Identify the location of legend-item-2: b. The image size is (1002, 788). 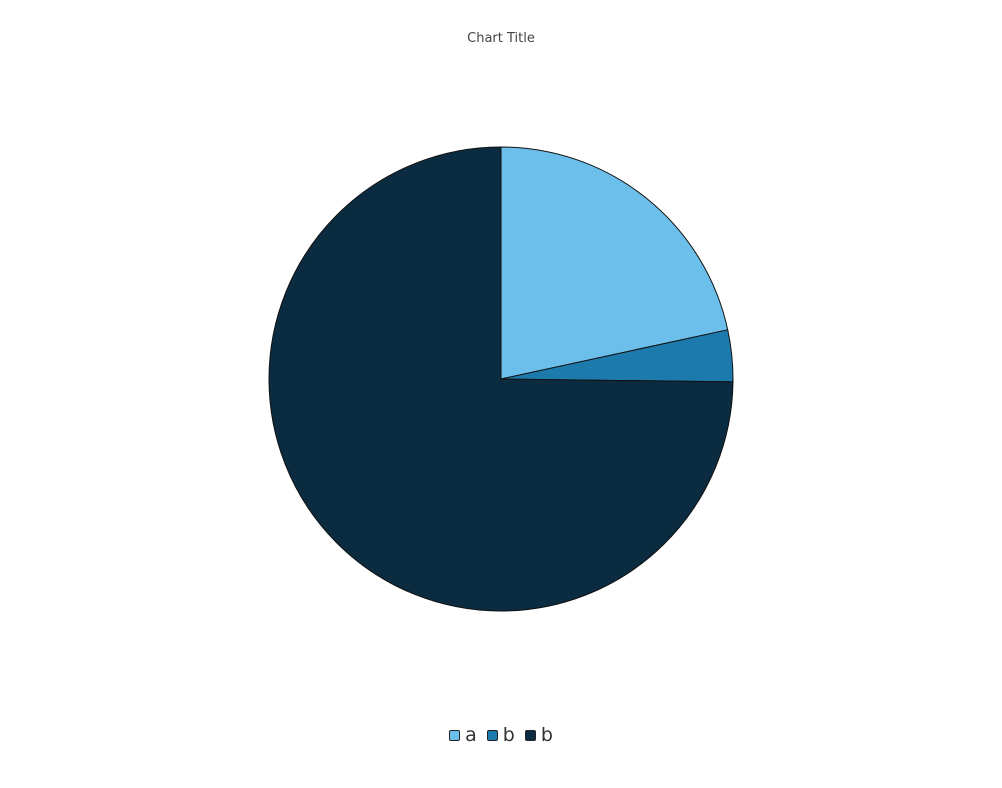
(500, 735).